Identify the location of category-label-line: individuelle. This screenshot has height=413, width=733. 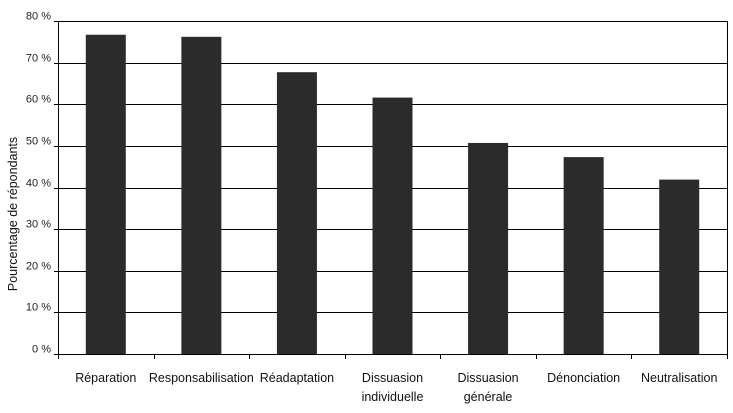
(393, 397).